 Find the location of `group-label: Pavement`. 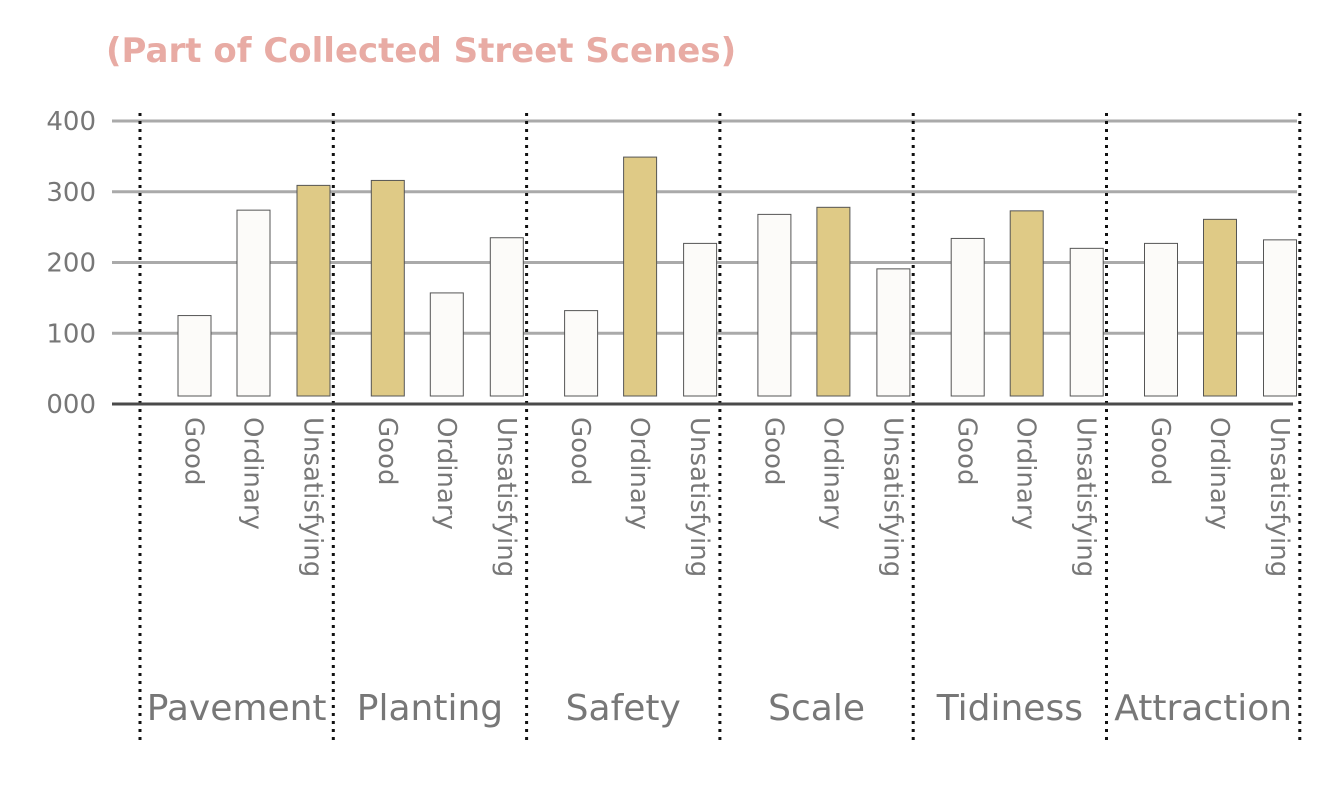

group-label: Pavement is located at coordinates (237, 708).